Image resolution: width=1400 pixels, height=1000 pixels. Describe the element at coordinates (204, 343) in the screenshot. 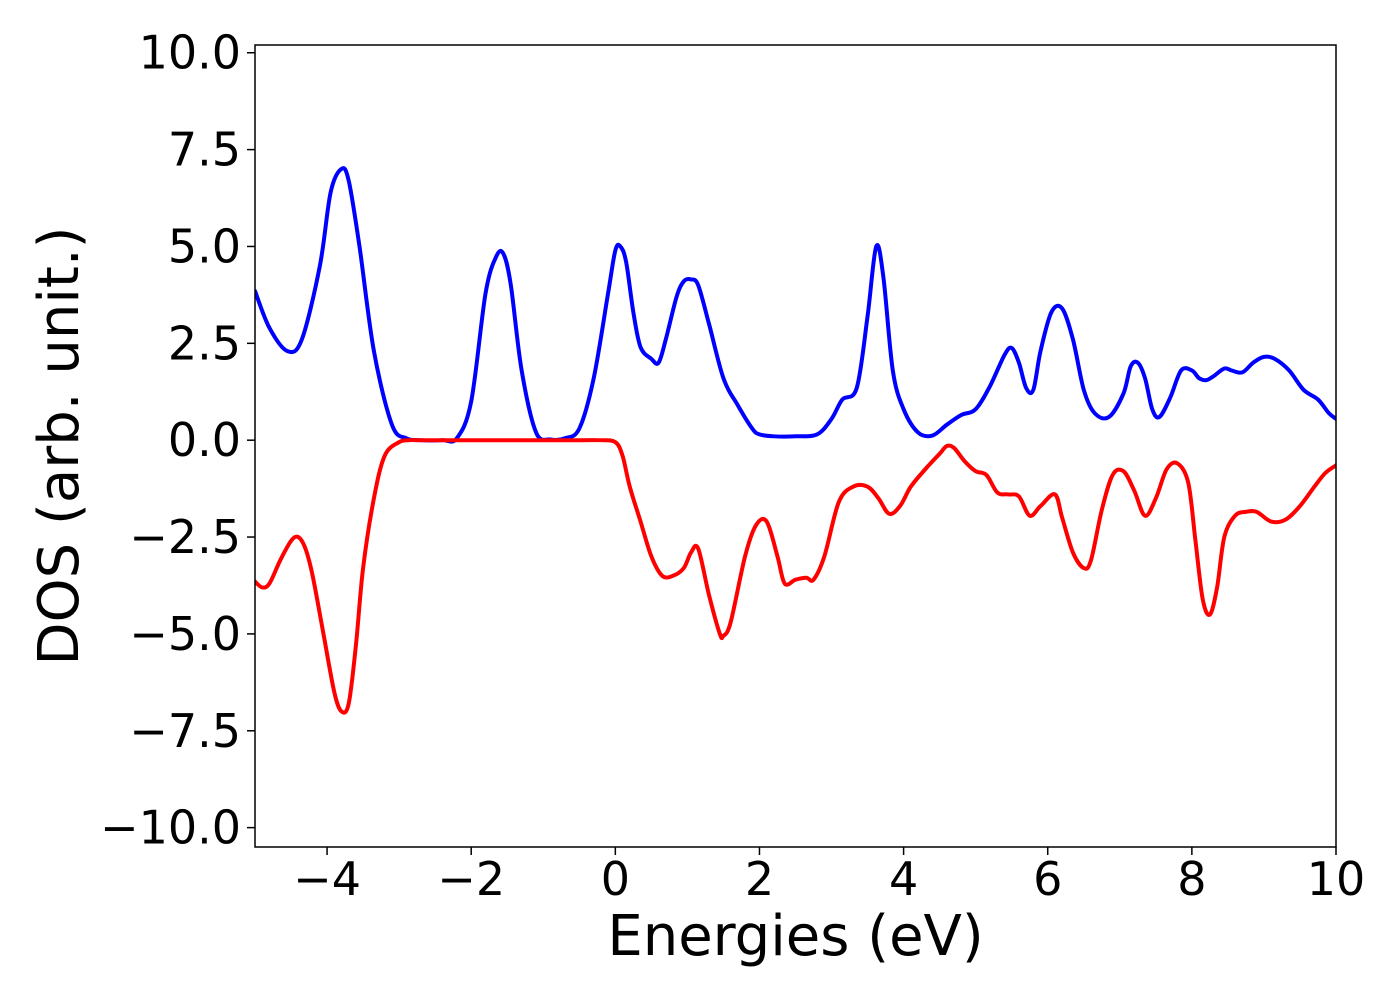

I see `y-tick-label: 2.5` at that location.